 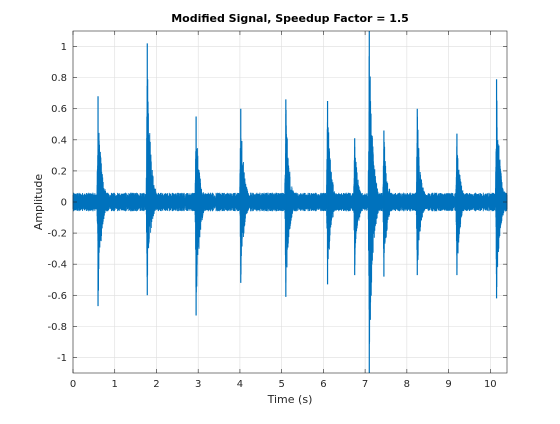 What do you see at coordinates (365, 384) in the screenshot?
I see `x-tick-label: 7` at bounding box center [365, 384].